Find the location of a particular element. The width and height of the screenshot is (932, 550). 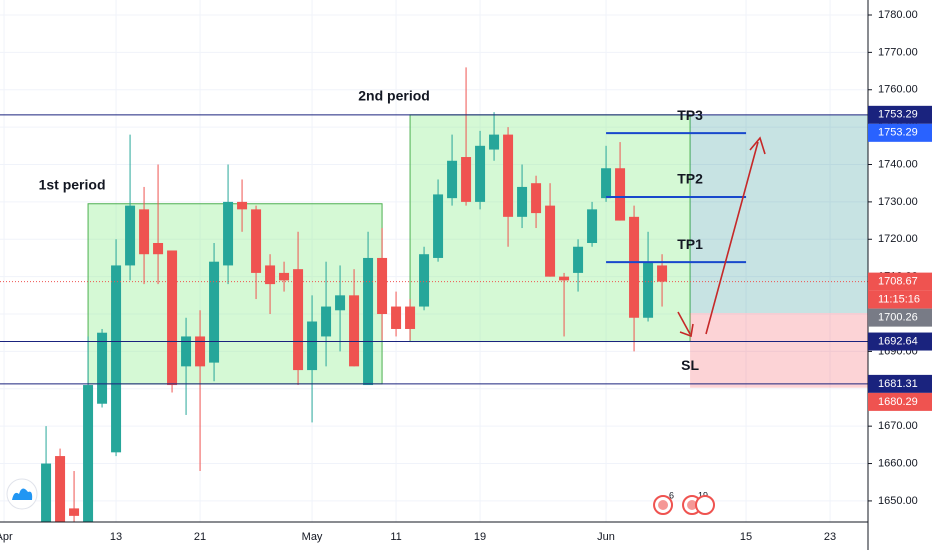

price-label: 1708.67 is located at coordinates (898, 282).